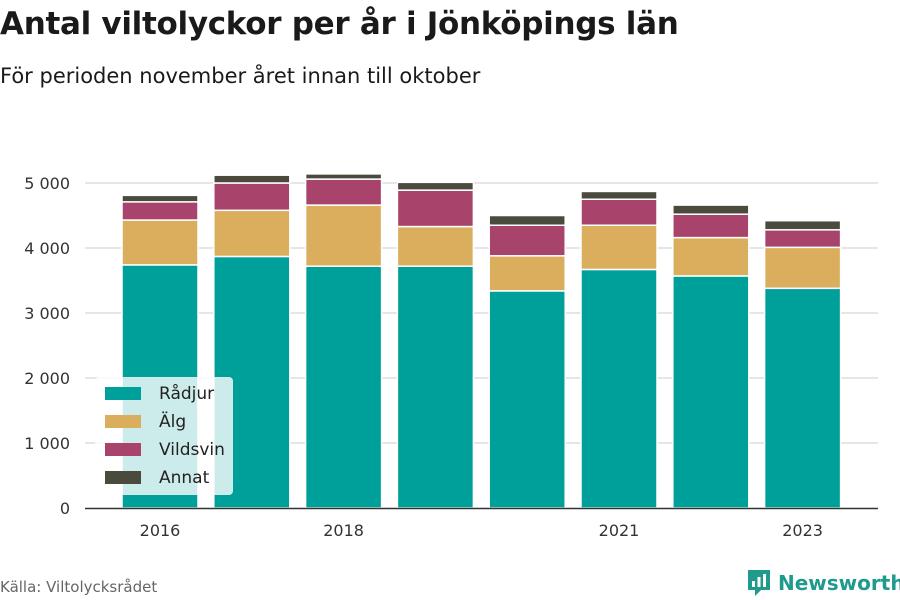 This screenshot has height=600, width=900. Describe the element at coordinates (184, 478) in the screenshot. I see `legend-label: Annat` at that location.